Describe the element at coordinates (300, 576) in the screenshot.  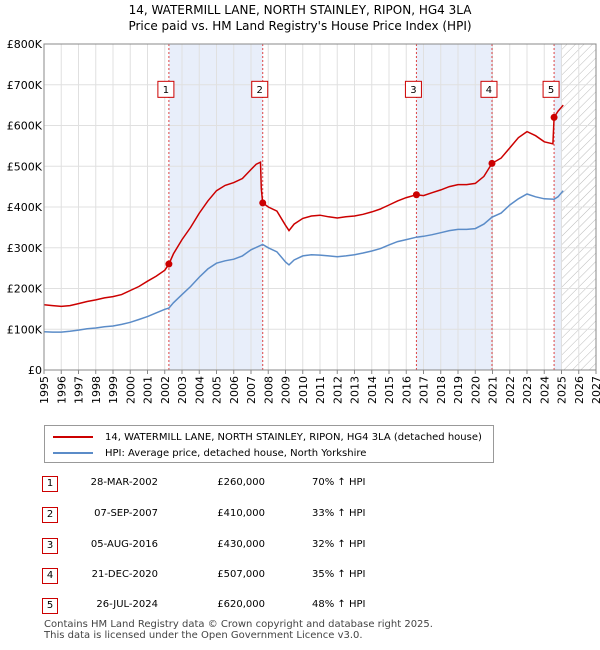
I see `table-row: 4 21-DEC-2020 £507,000 35% ↑ HPI` at that location.